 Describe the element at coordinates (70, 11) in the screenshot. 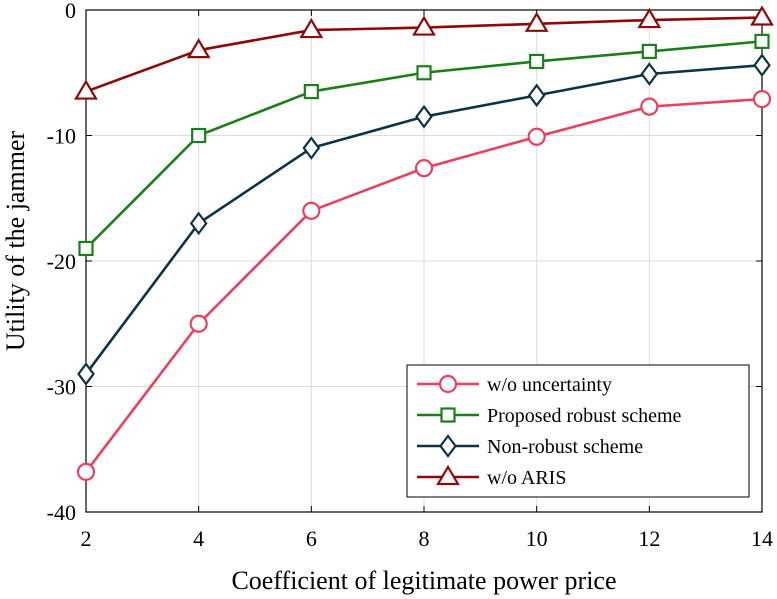

I see `y-tick-label: 0` at that location.